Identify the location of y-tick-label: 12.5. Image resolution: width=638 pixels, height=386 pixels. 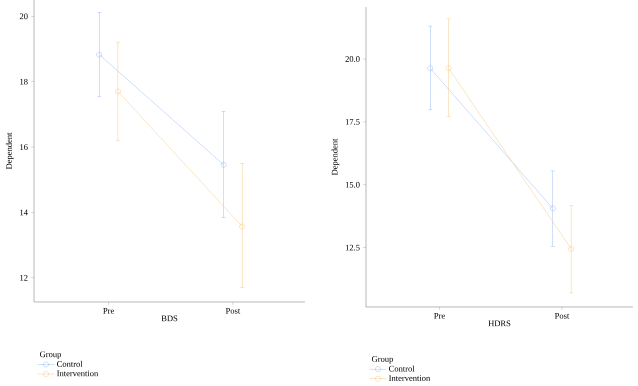
(353, 247).